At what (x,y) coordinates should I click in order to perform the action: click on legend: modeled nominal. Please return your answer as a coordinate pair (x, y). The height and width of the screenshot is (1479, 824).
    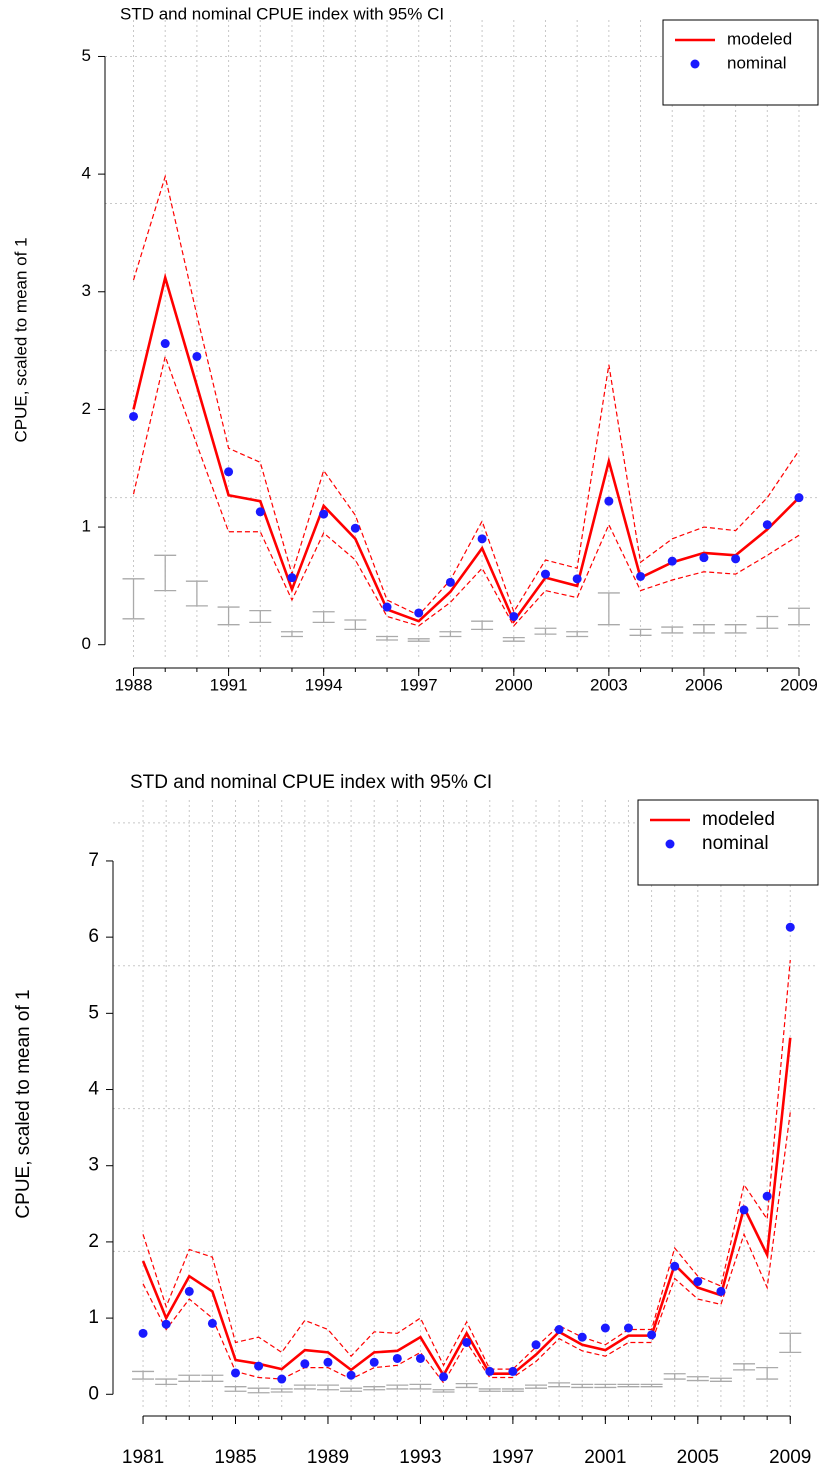
    Looking at the image, I should click on (740, 62).